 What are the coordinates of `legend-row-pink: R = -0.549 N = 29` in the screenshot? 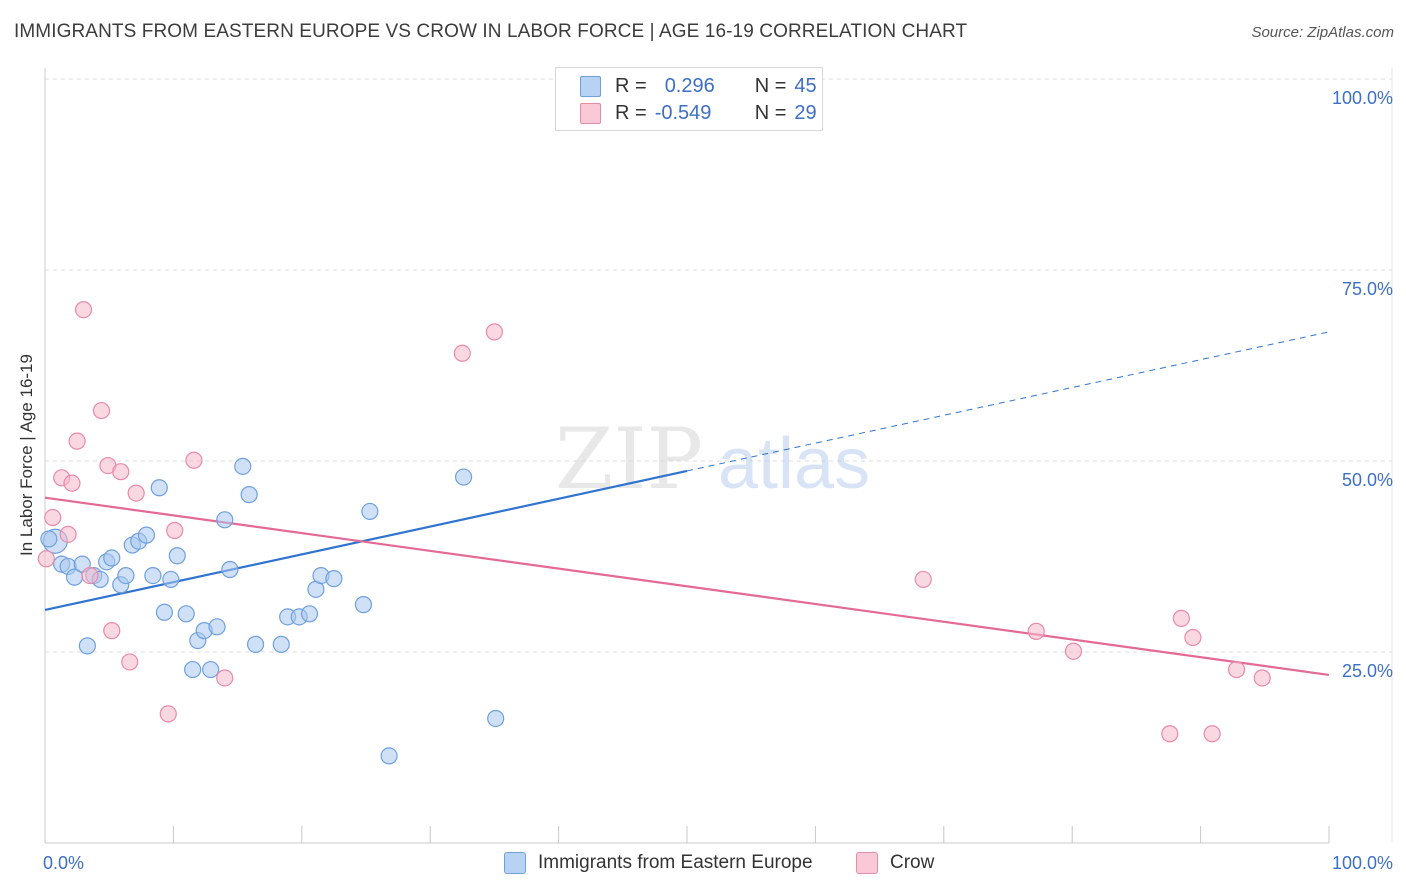 It's located at (698, 113).